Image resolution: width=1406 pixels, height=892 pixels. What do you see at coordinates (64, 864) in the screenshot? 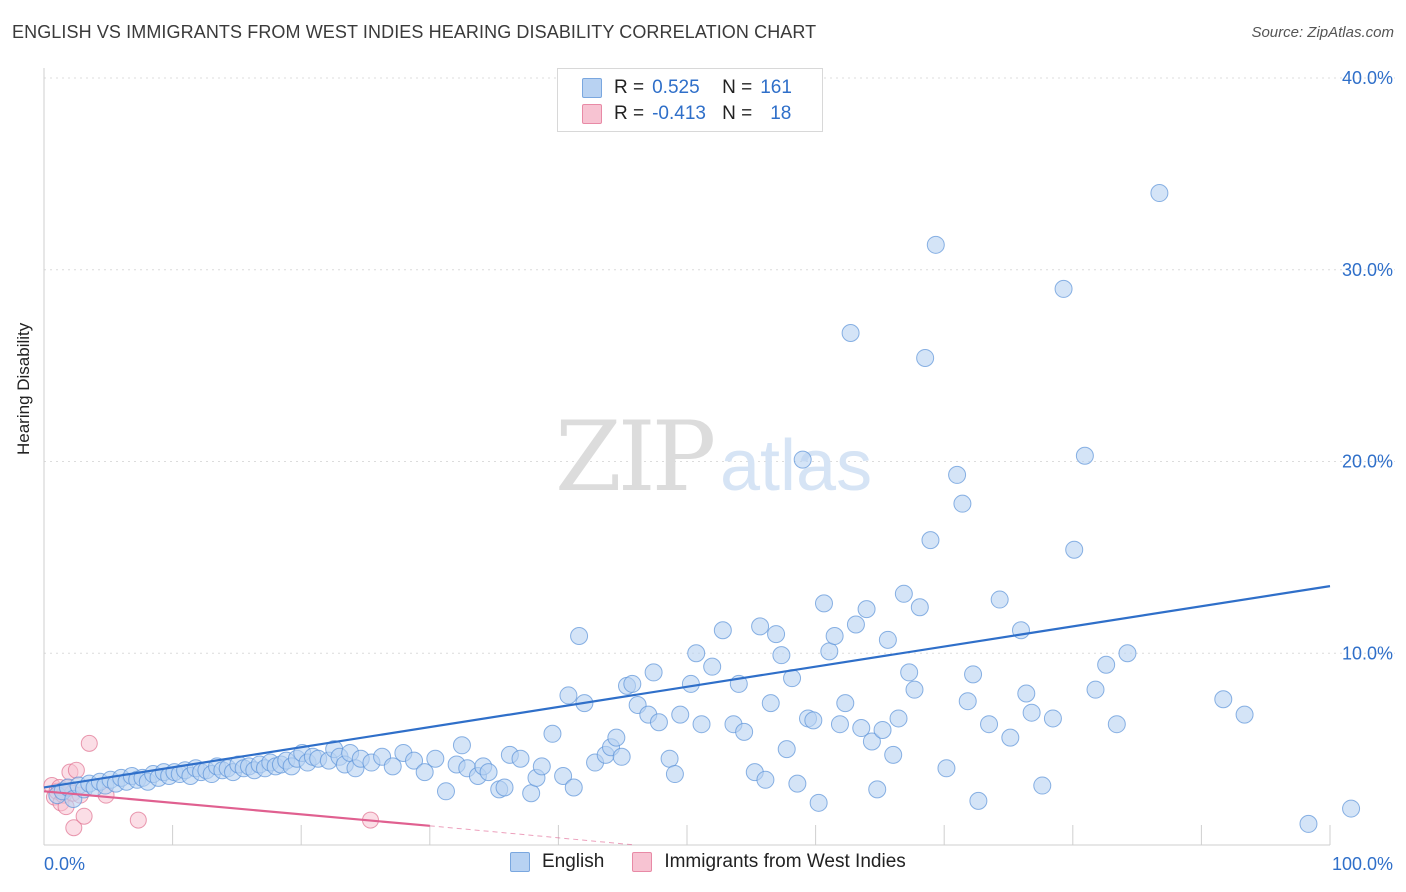
I see `x-tick-label: 0.0%` at bounding box center [64, 864].